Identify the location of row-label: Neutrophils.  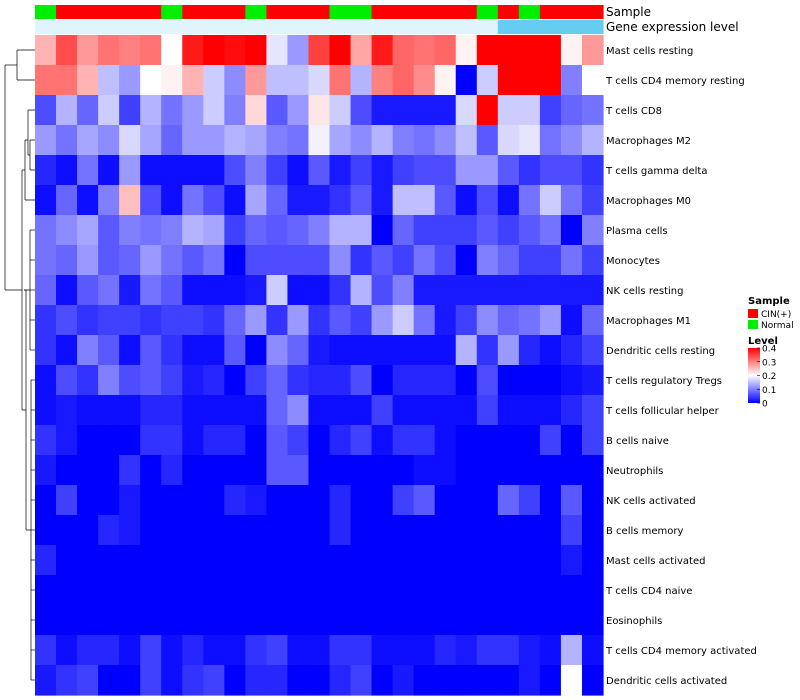
(634, 471).